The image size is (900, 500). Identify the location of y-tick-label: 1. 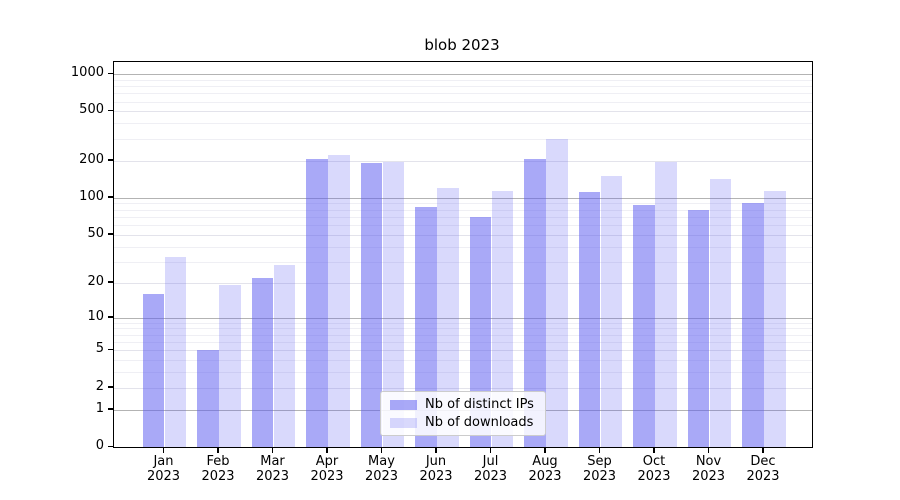
(99, 408).